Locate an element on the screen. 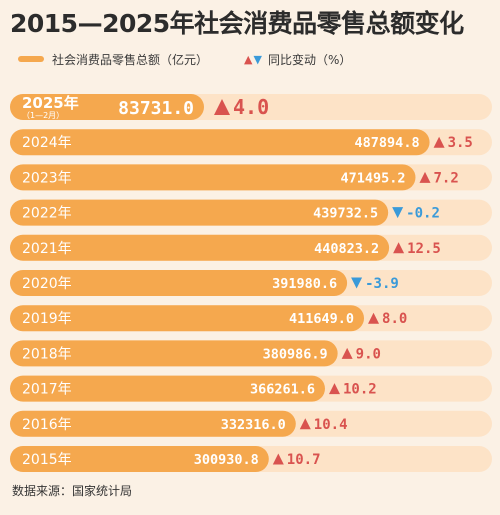 The image size is (500, 515). value-label: 366261.6 is located at coordinates (282, 390).